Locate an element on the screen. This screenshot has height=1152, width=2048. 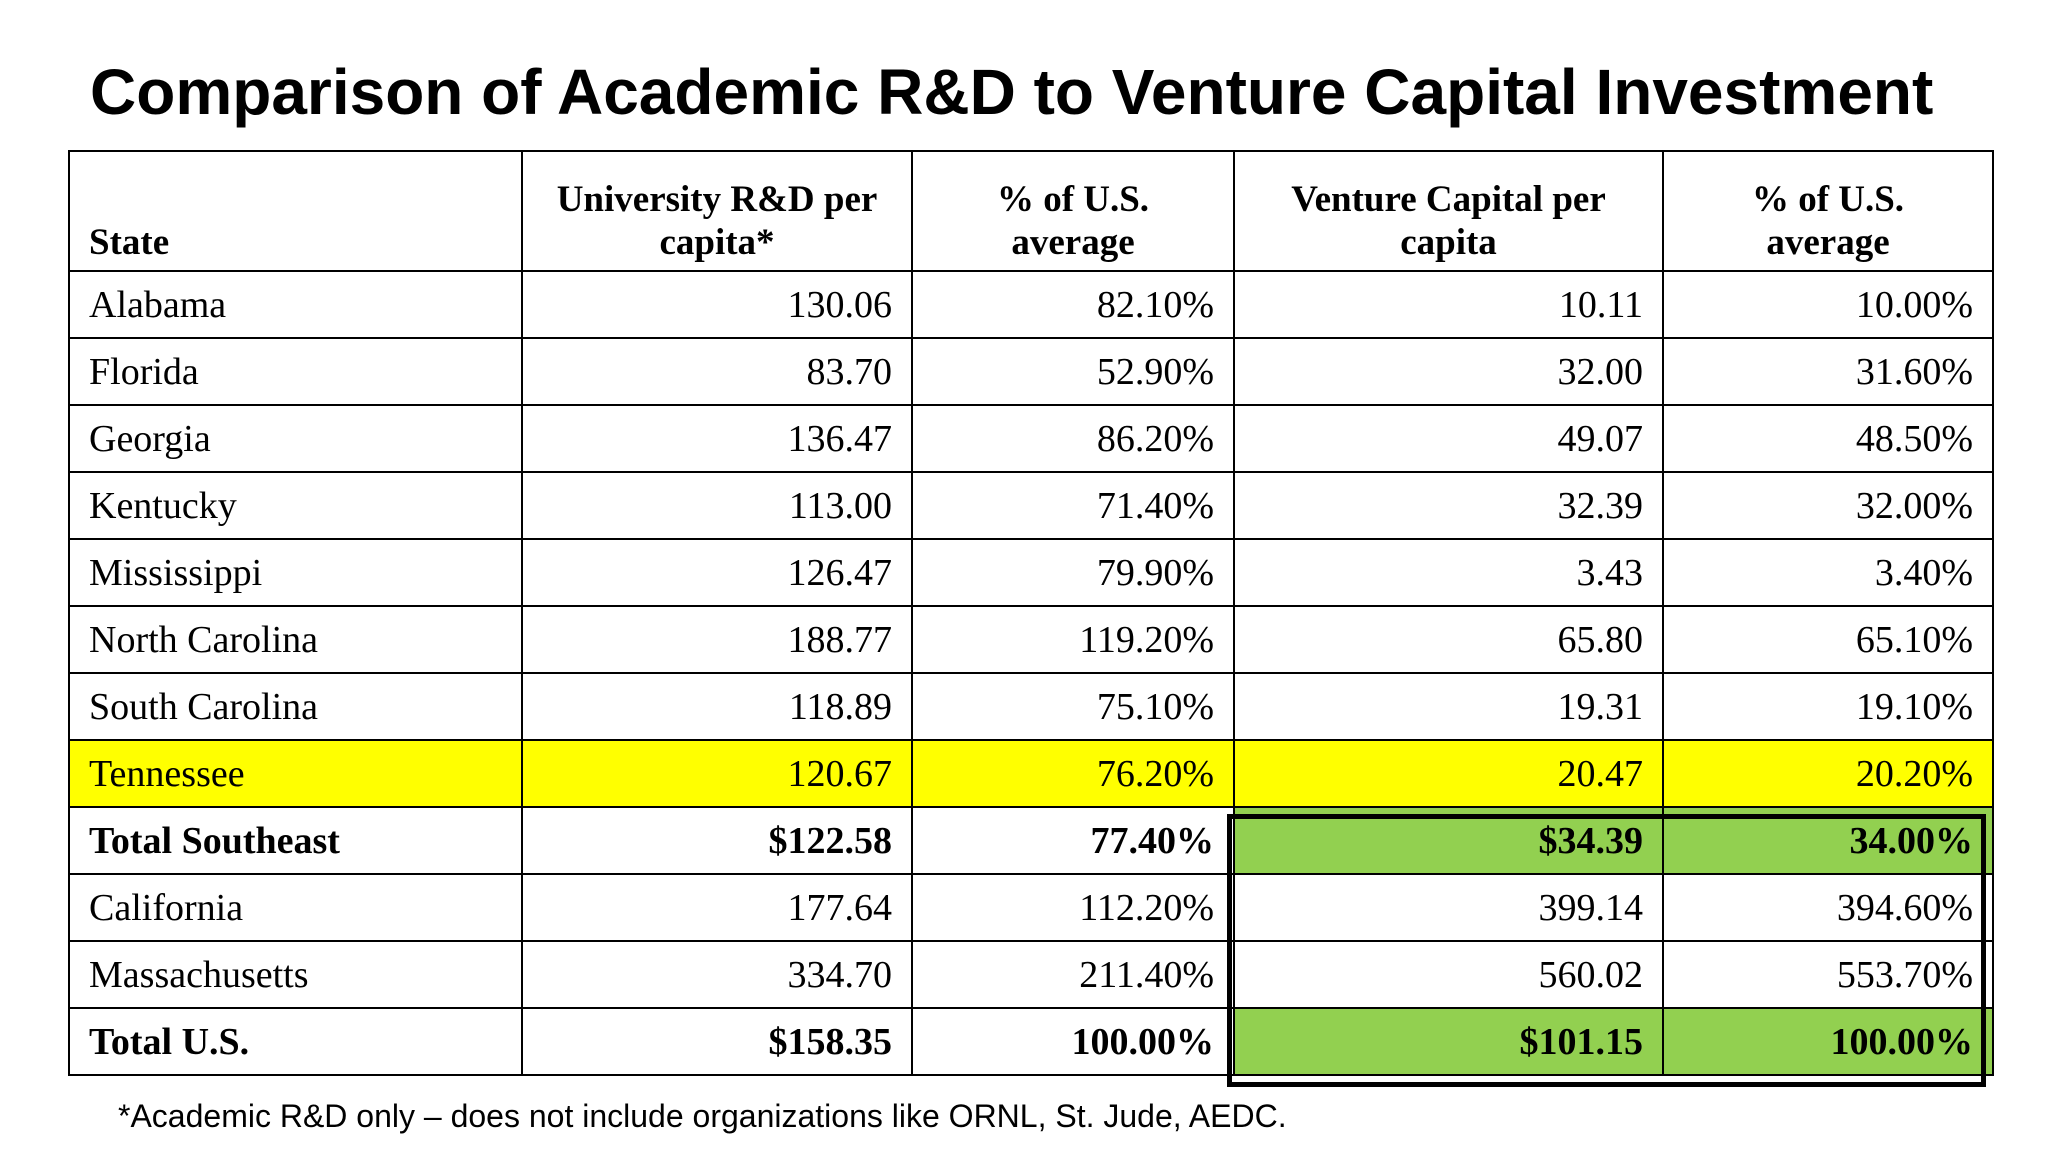
rd-cell: 120.67 is located at coordinates (717, 773).